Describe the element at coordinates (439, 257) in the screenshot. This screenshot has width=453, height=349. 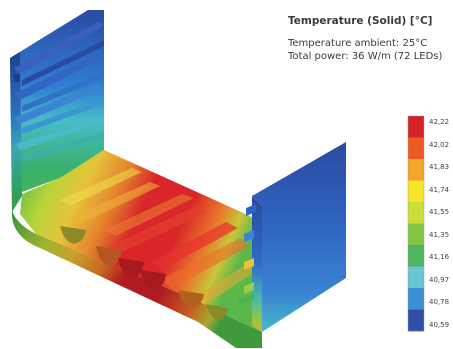
I see `color-scale-label: 41,16` at that location.